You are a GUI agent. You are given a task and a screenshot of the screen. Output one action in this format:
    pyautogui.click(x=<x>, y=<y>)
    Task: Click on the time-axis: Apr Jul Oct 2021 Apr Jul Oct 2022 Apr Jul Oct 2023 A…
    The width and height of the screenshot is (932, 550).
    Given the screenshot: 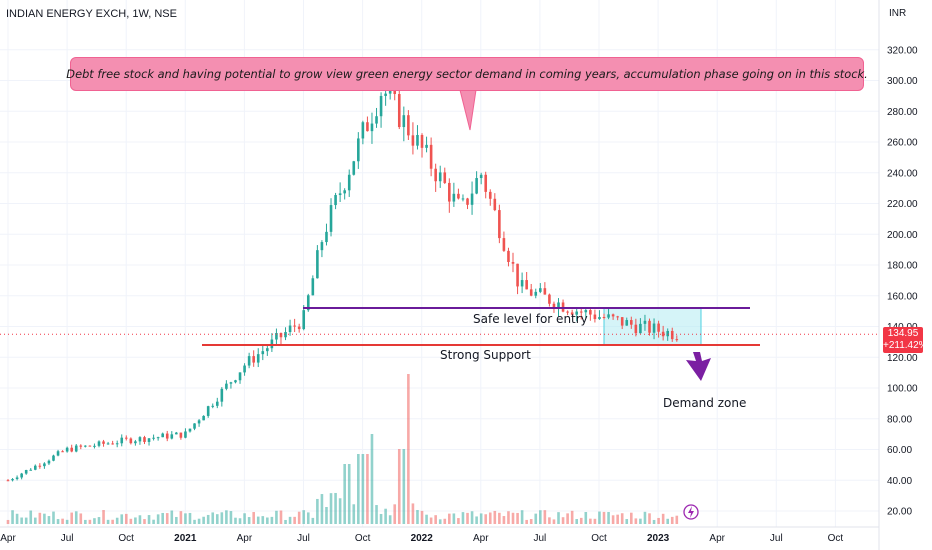 What is the action you would take?
    pyautogui.click(x=439, y=535)
    